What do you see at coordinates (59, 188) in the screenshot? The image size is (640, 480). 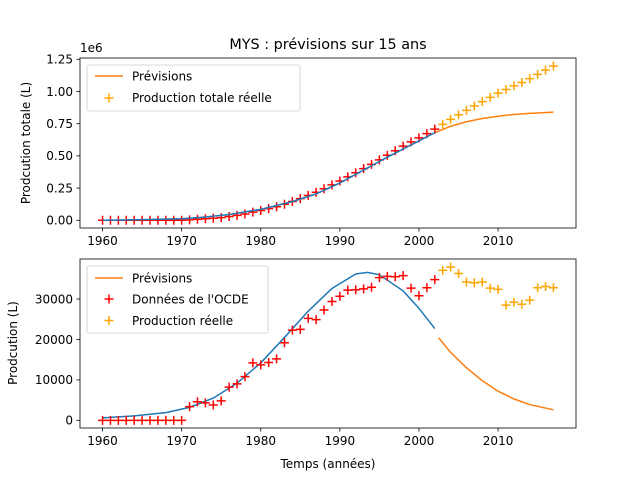 I see `y-tick-label: 0.25` at bounding box center [59, 188].